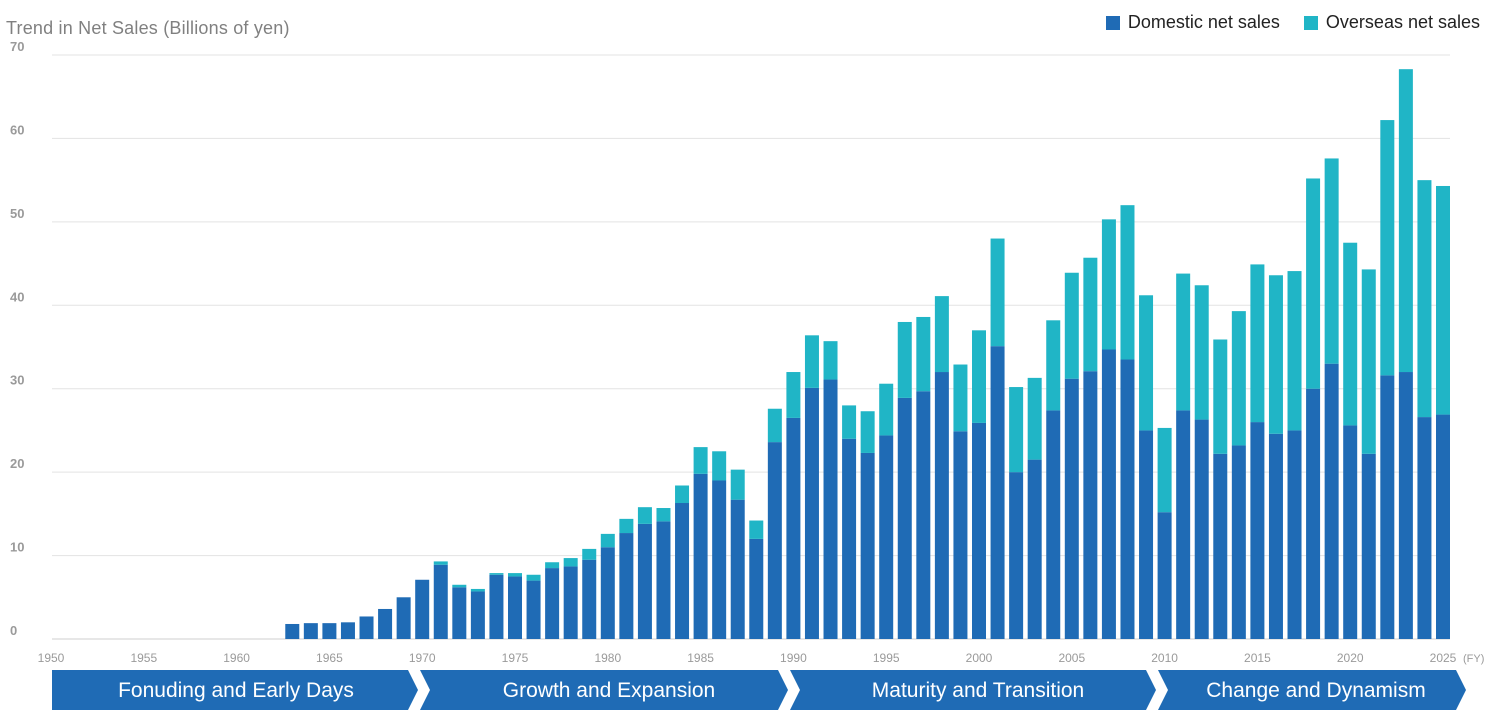  What do you see at coordinates (1473, 659) in the screenshot?
I see `x-axis-unit: (FY)` at bounding box center [1473, 659].